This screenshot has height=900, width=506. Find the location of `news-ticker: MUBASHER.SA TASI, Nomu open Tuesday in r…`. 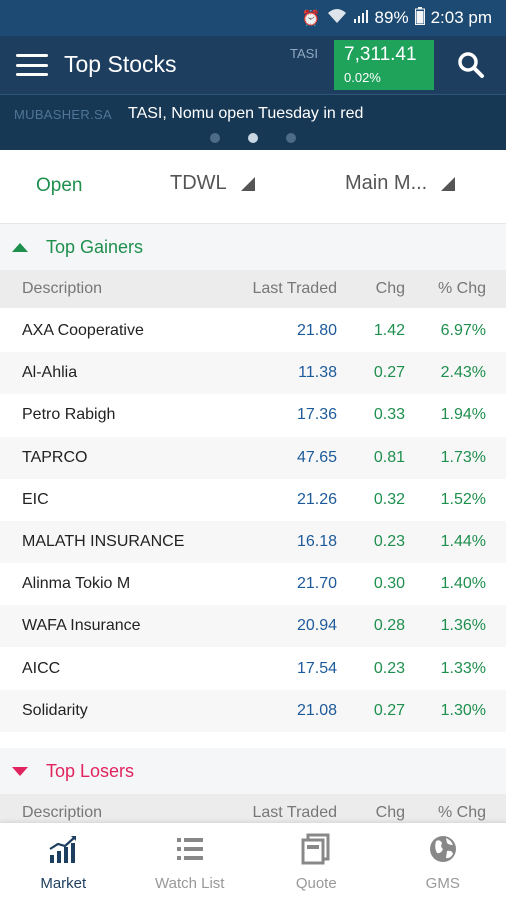

news-ticker: MUBASHER.SA TASI, Nomu open Tuesday in r… is located at coordinates (253, 122).